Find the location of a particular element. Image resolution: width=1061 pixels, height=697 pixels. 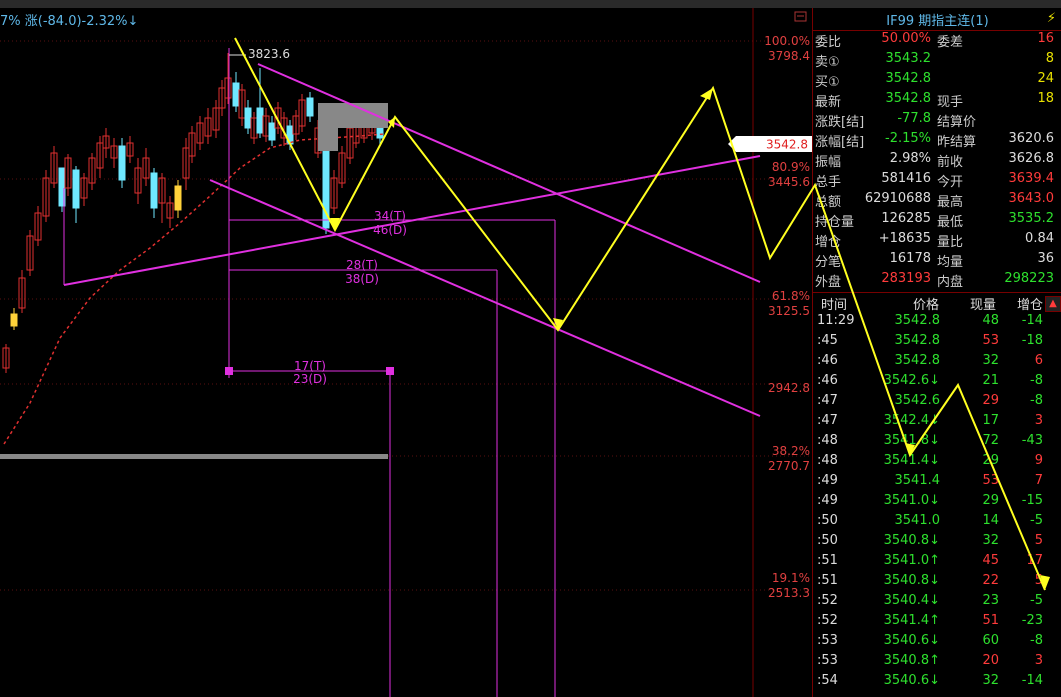

quote-label: 前收 is located at coordinates (950, 162).